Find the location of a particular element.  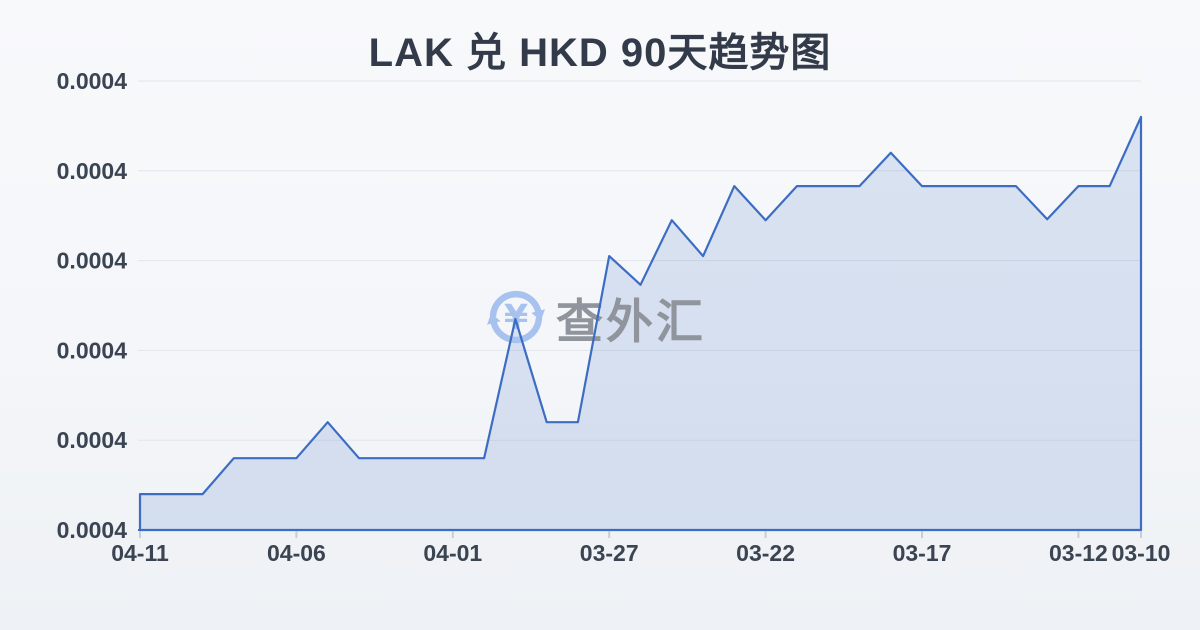

exchange-arrow-bottom-head is located at coordinates (494, 319).